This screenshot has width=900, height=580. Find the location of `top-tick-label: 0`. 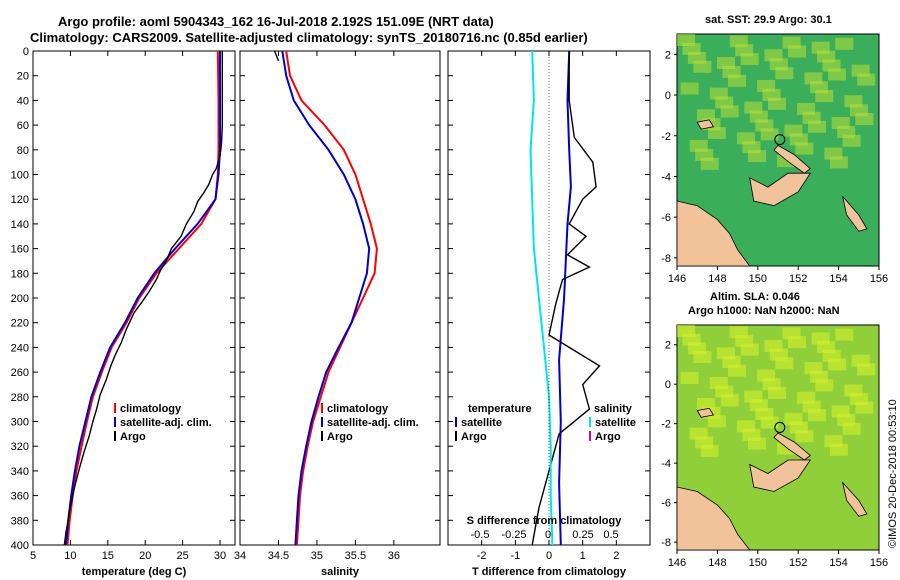

top-tick-label: 0 is located at coordinates (548, 535).